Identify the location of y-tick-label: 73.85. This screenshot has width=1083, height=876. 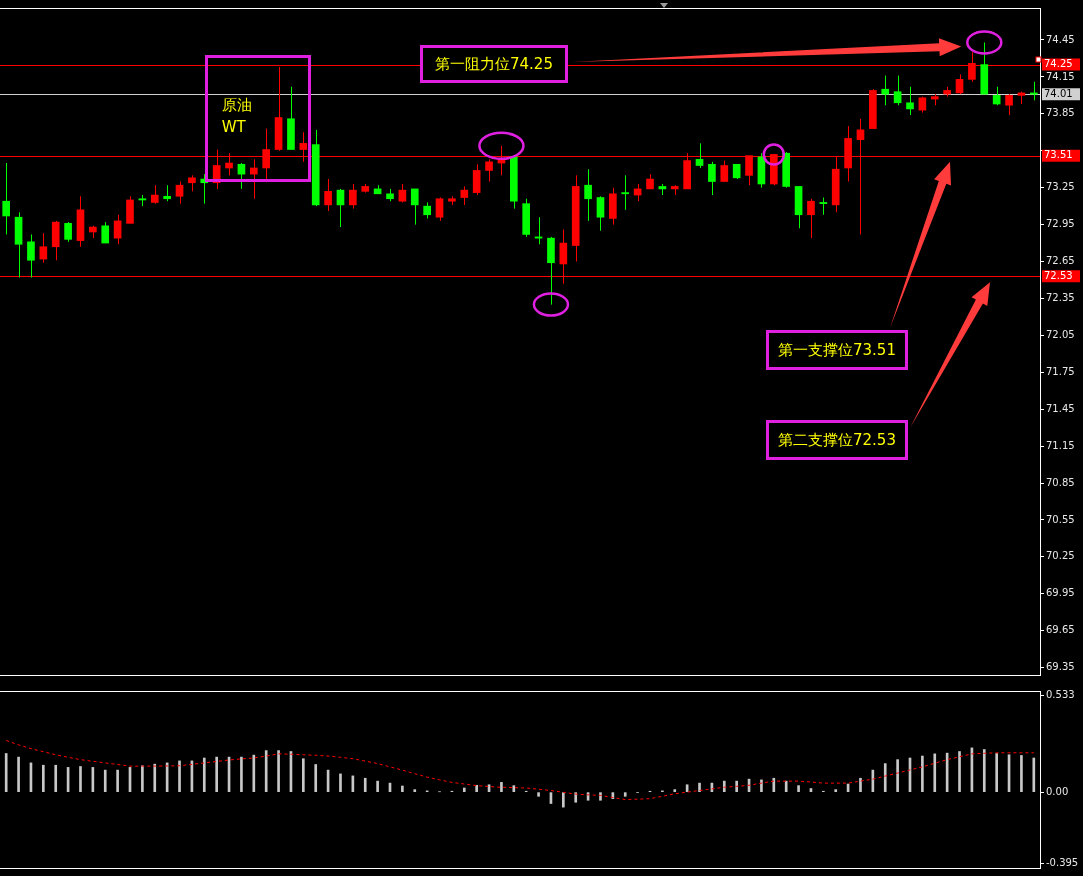
(1060, 113).